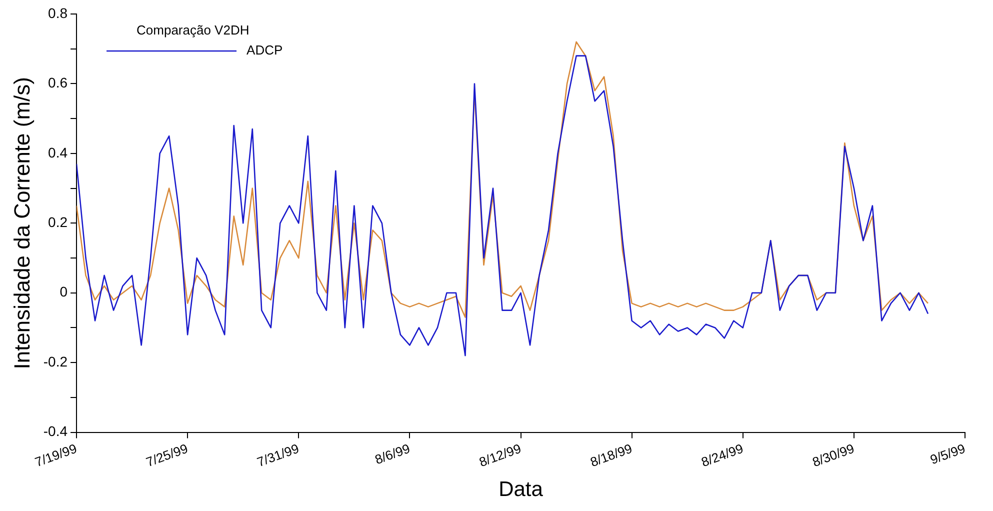  What do you see at coordinates (55, 361) in the screenshot?
I see `y-tick-label: -0.2` at bounding box center [55, 361].